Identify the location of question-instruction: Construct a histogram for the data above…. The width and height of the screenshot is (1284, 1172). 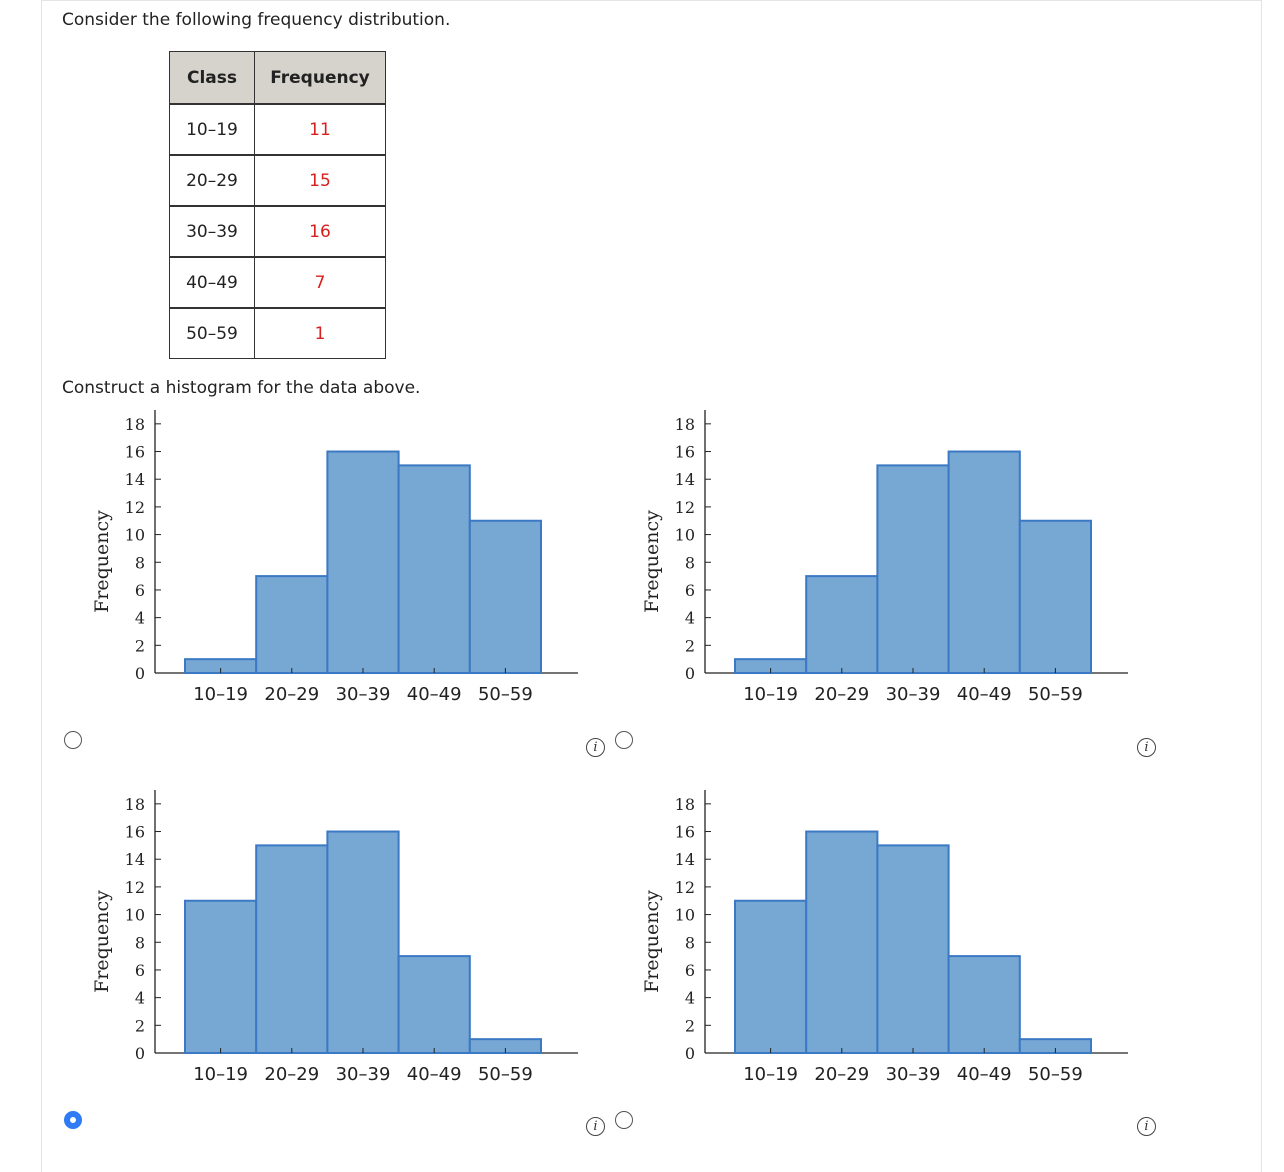
(241, 388).